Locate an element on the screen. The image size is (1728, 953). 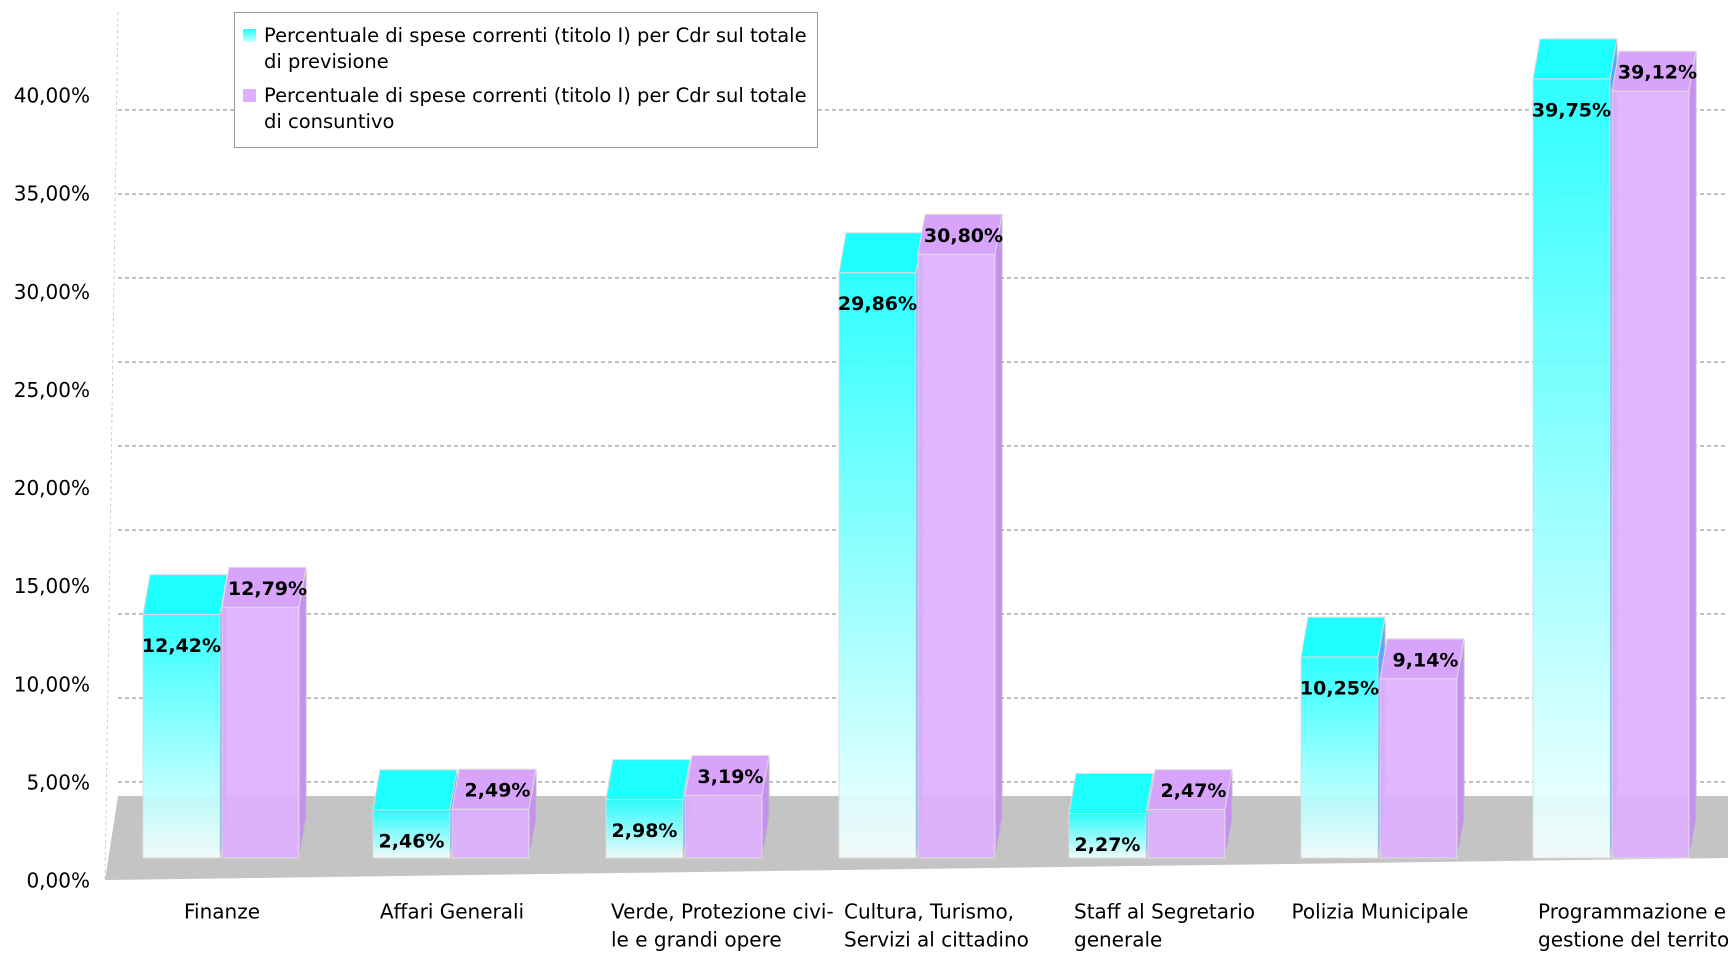
y-tick-label: 5,00% is located at coordinates (58, 782).